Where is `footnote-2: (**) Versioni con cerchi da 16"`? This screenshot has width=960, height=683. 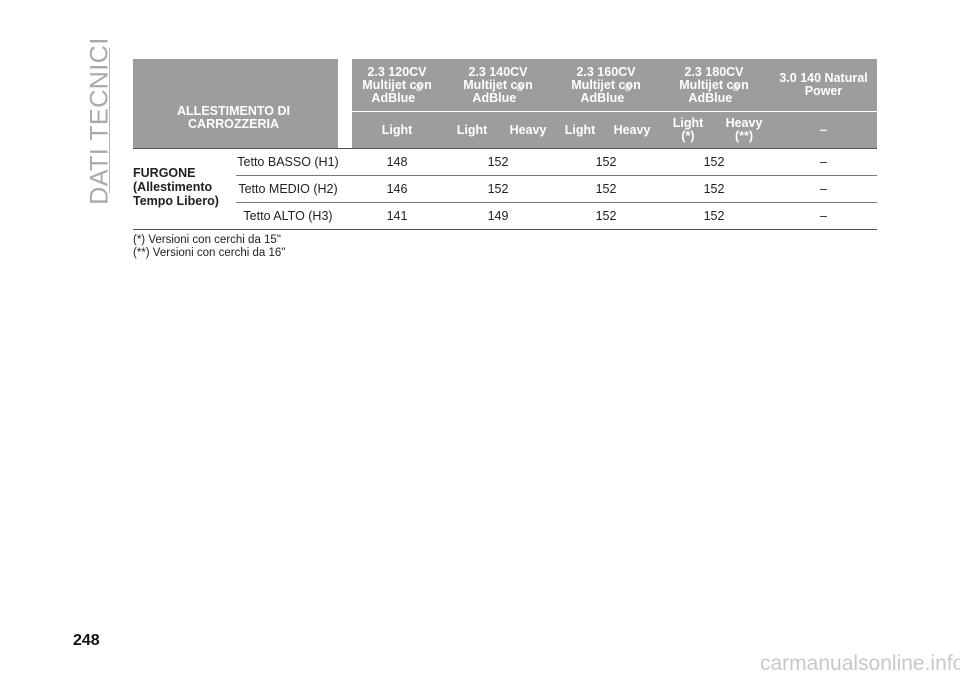 footnote-2: (**) Versioni con cerchi da 16" is located at coordinates (209, 252).